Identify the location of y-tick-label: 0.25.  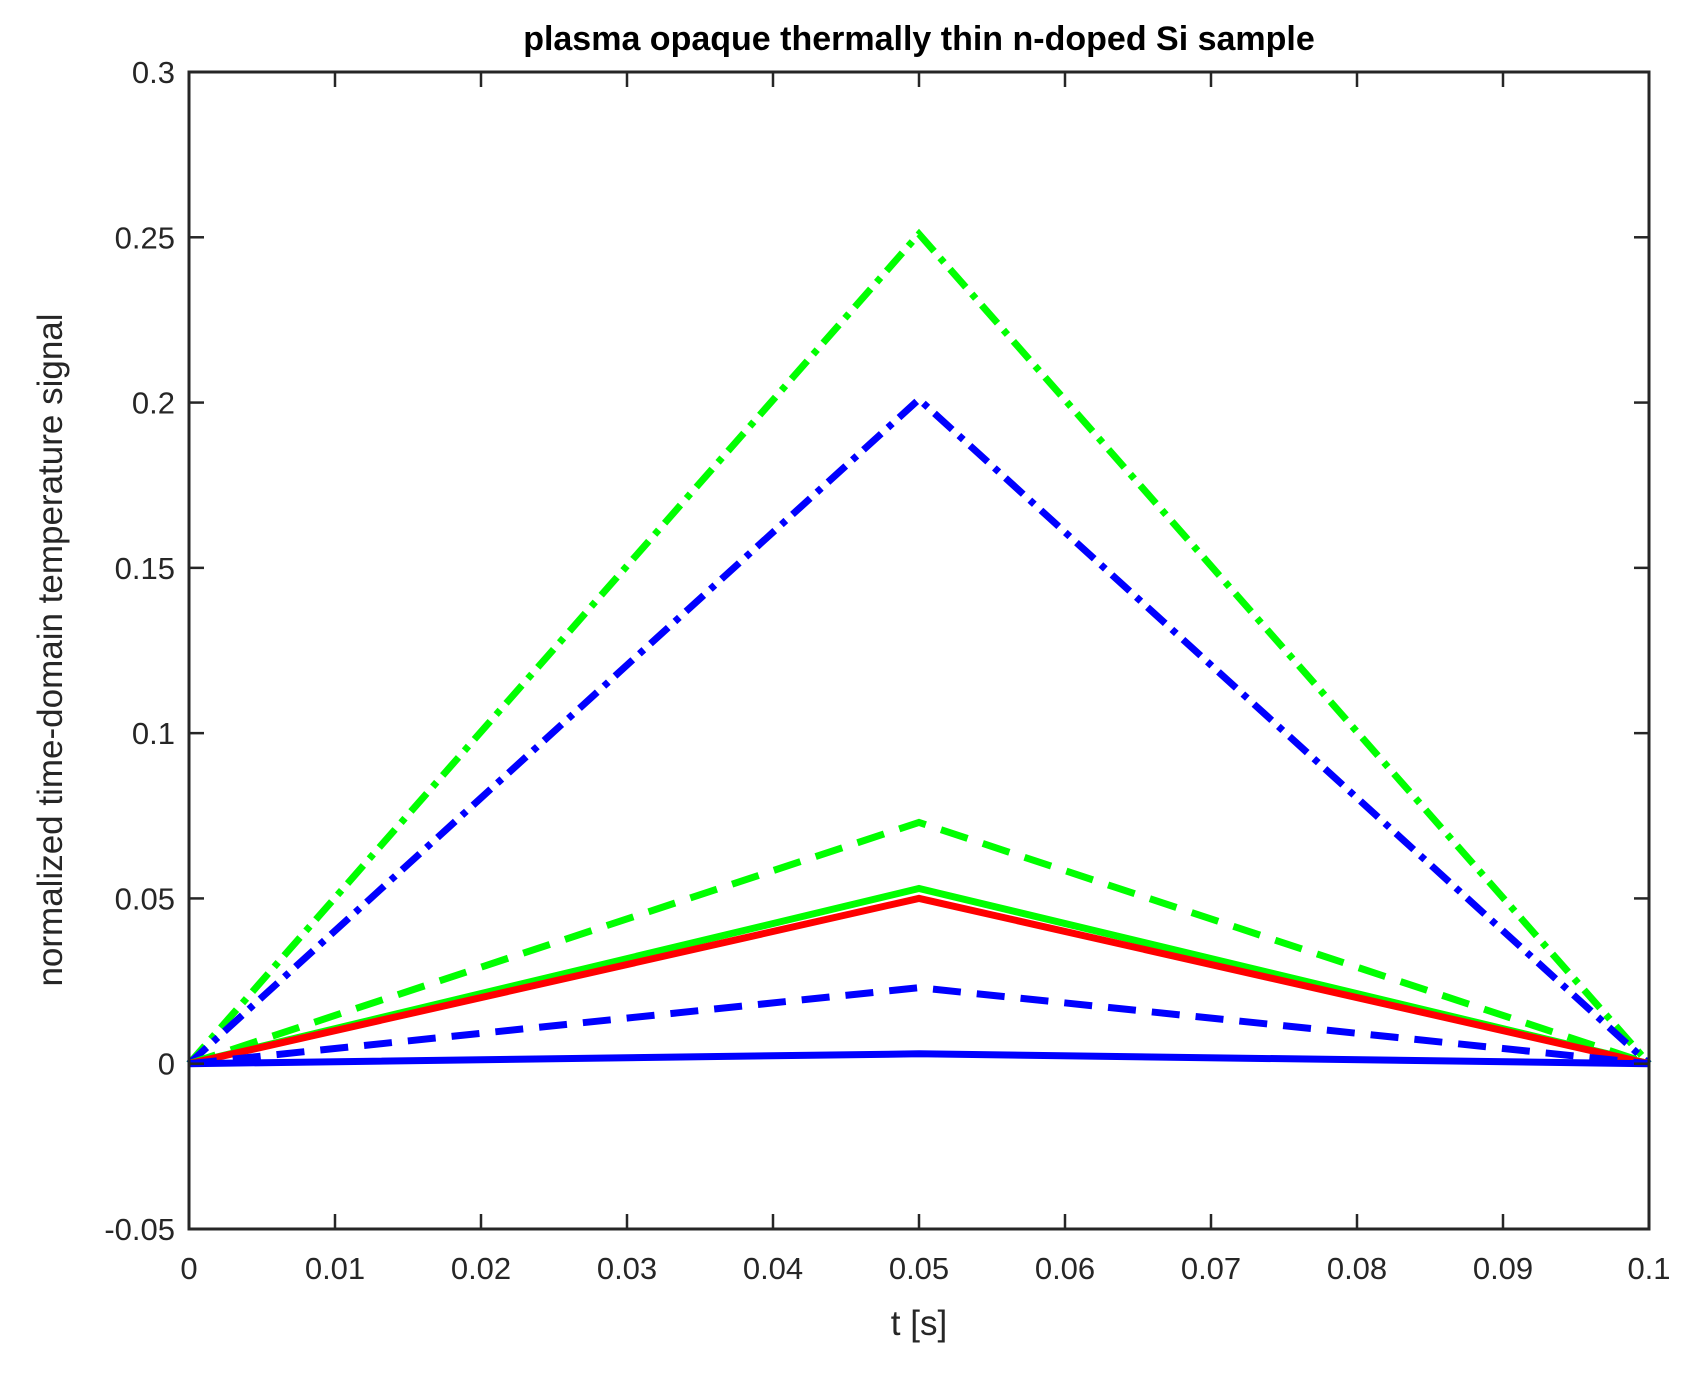
(145, 237).